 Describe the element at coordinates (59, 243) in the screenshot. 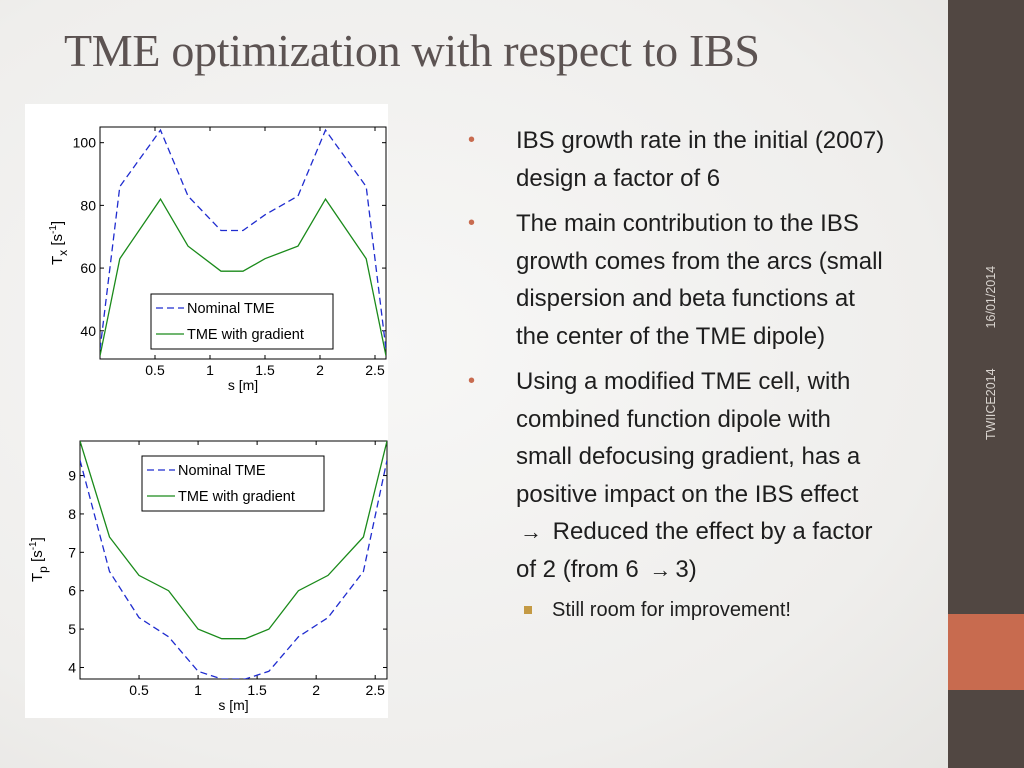

I see `y-axis-label: Tx [s-1]` at that location.